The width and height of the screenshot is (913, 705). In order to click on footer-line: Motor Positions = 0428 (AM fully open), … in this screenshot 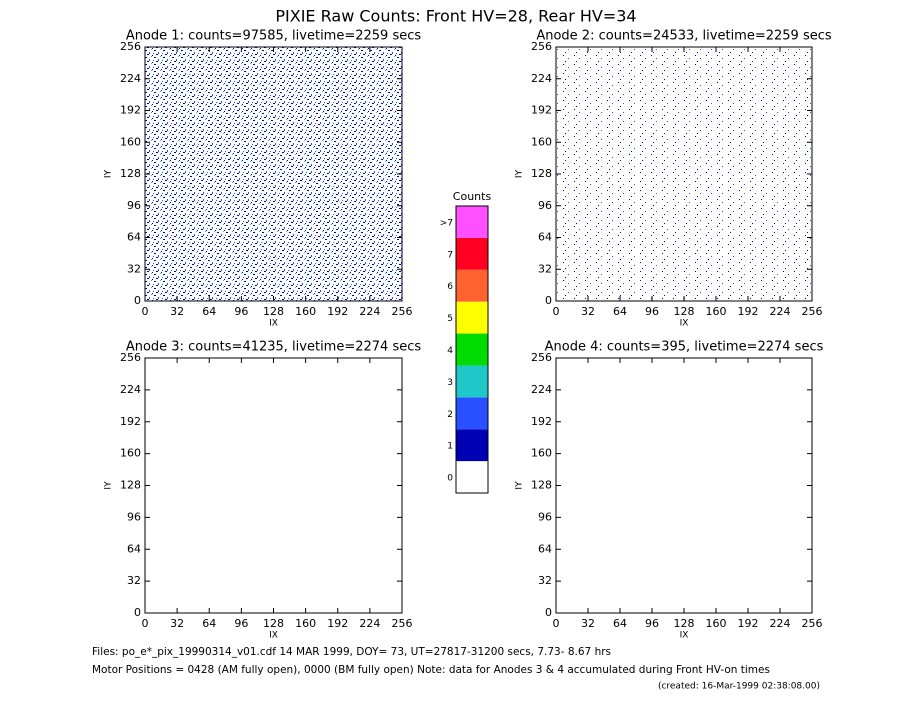, I will do `click(431, 670)`.